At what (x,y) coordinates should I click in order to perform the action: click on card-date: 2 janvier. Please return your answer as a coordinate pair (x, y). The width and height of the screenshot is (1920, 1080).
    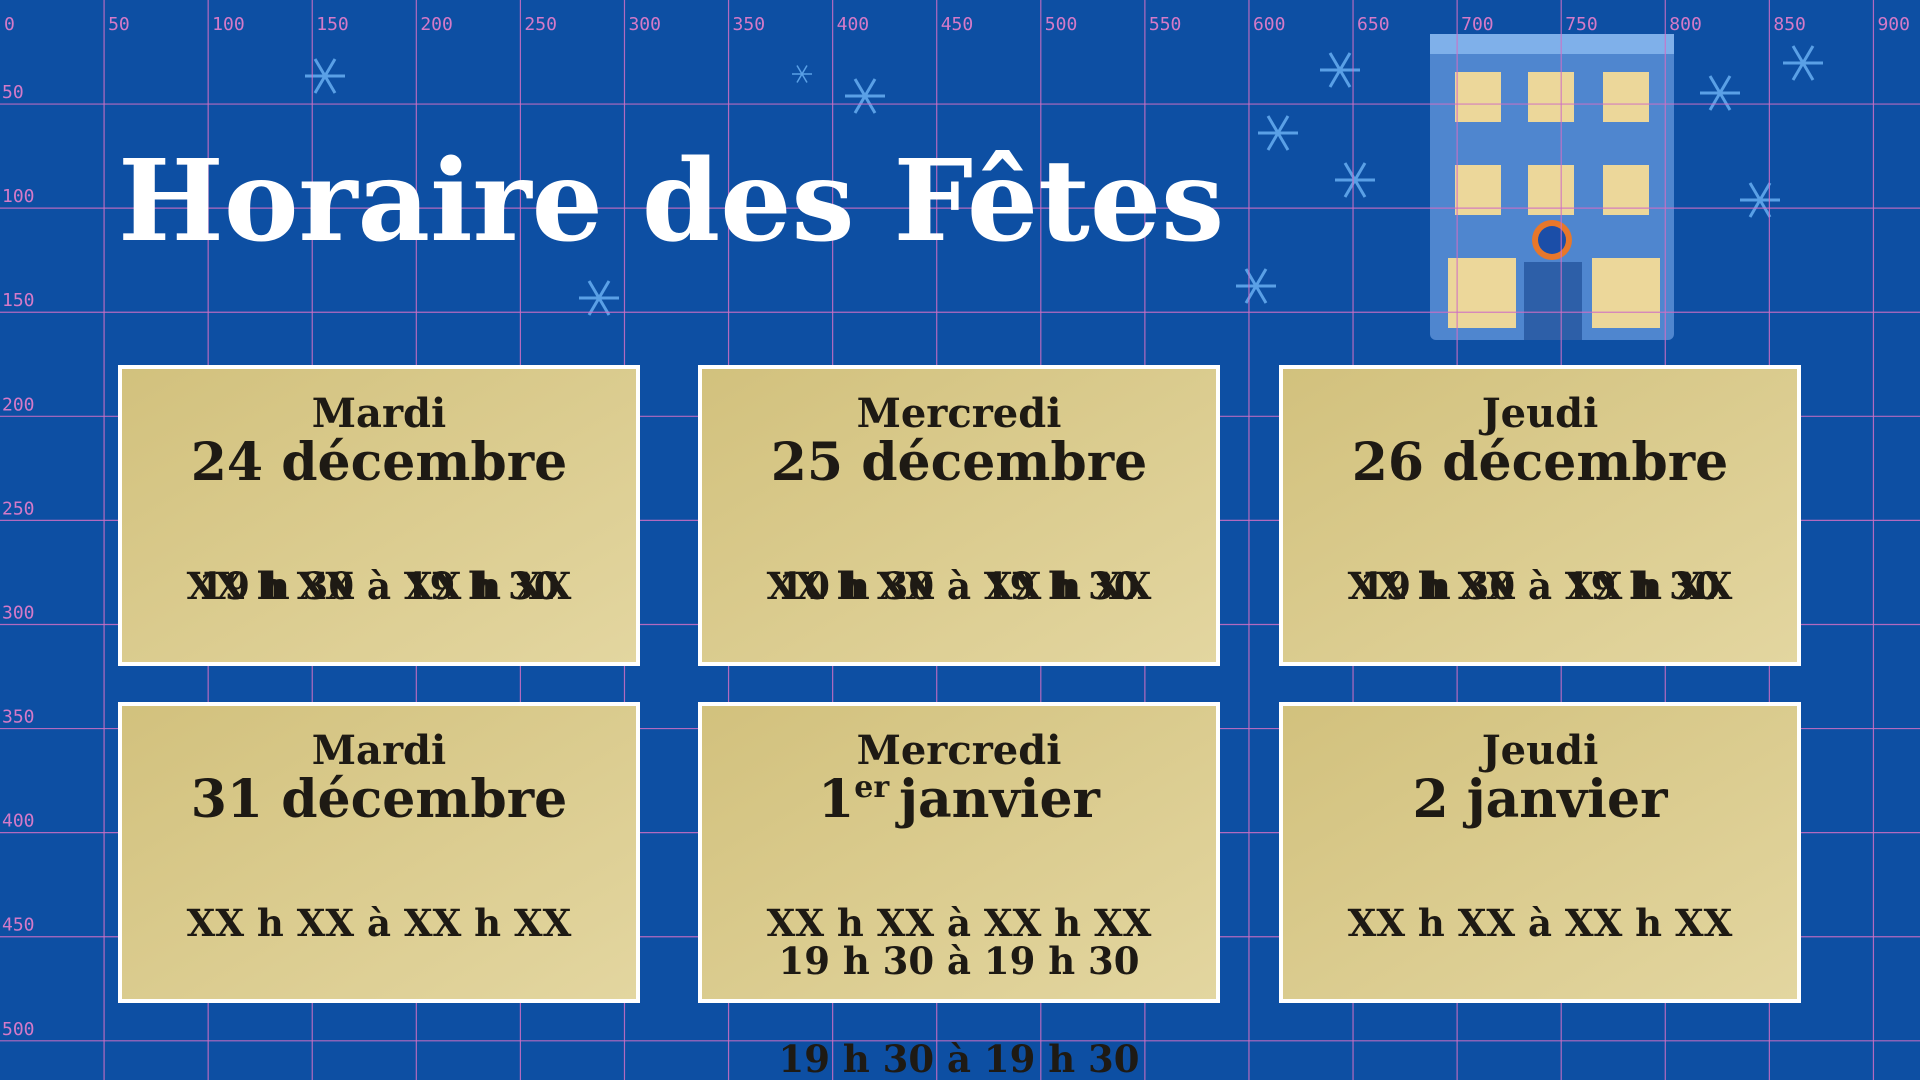
    Looking at the image, I should click on (1540, 799).